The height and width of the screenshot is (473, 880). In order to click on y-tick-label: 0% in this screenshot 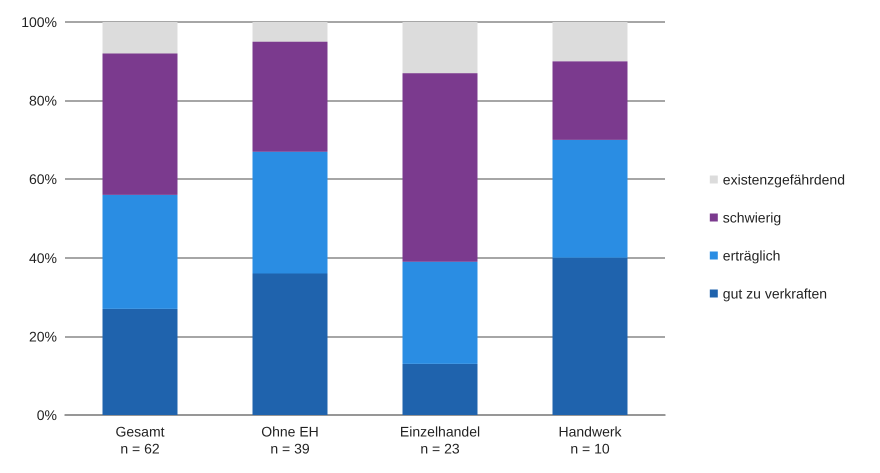, I will do `click(46, 415)`.